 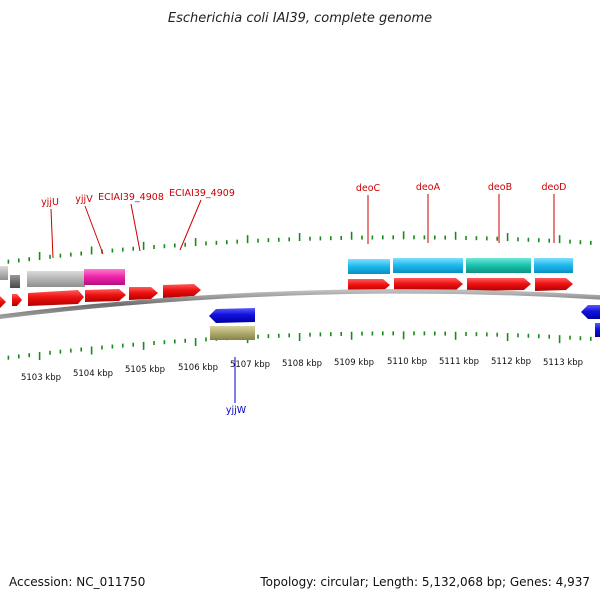 I want to click on inner-tick-marks, so click(x=299, y=345).